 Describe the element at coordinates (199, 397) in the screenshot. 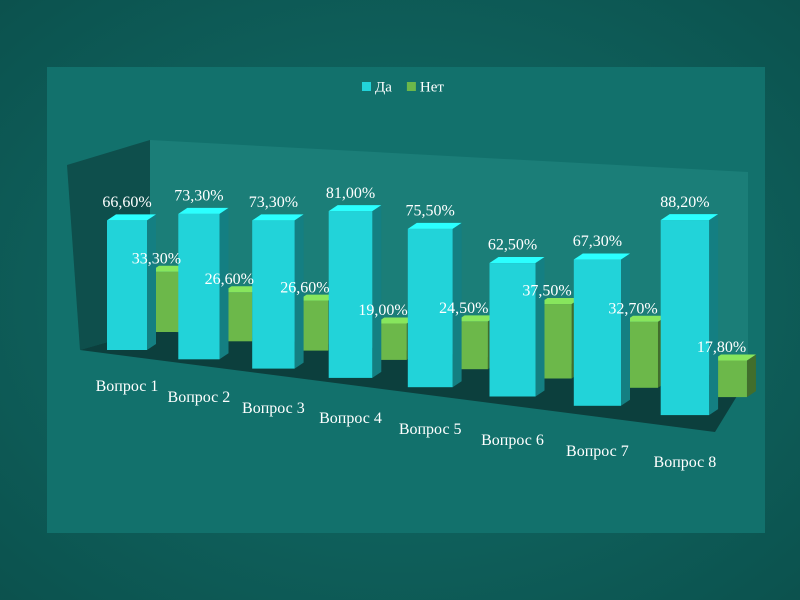

I see `x-tick-label: Вопрос 2` at that location.